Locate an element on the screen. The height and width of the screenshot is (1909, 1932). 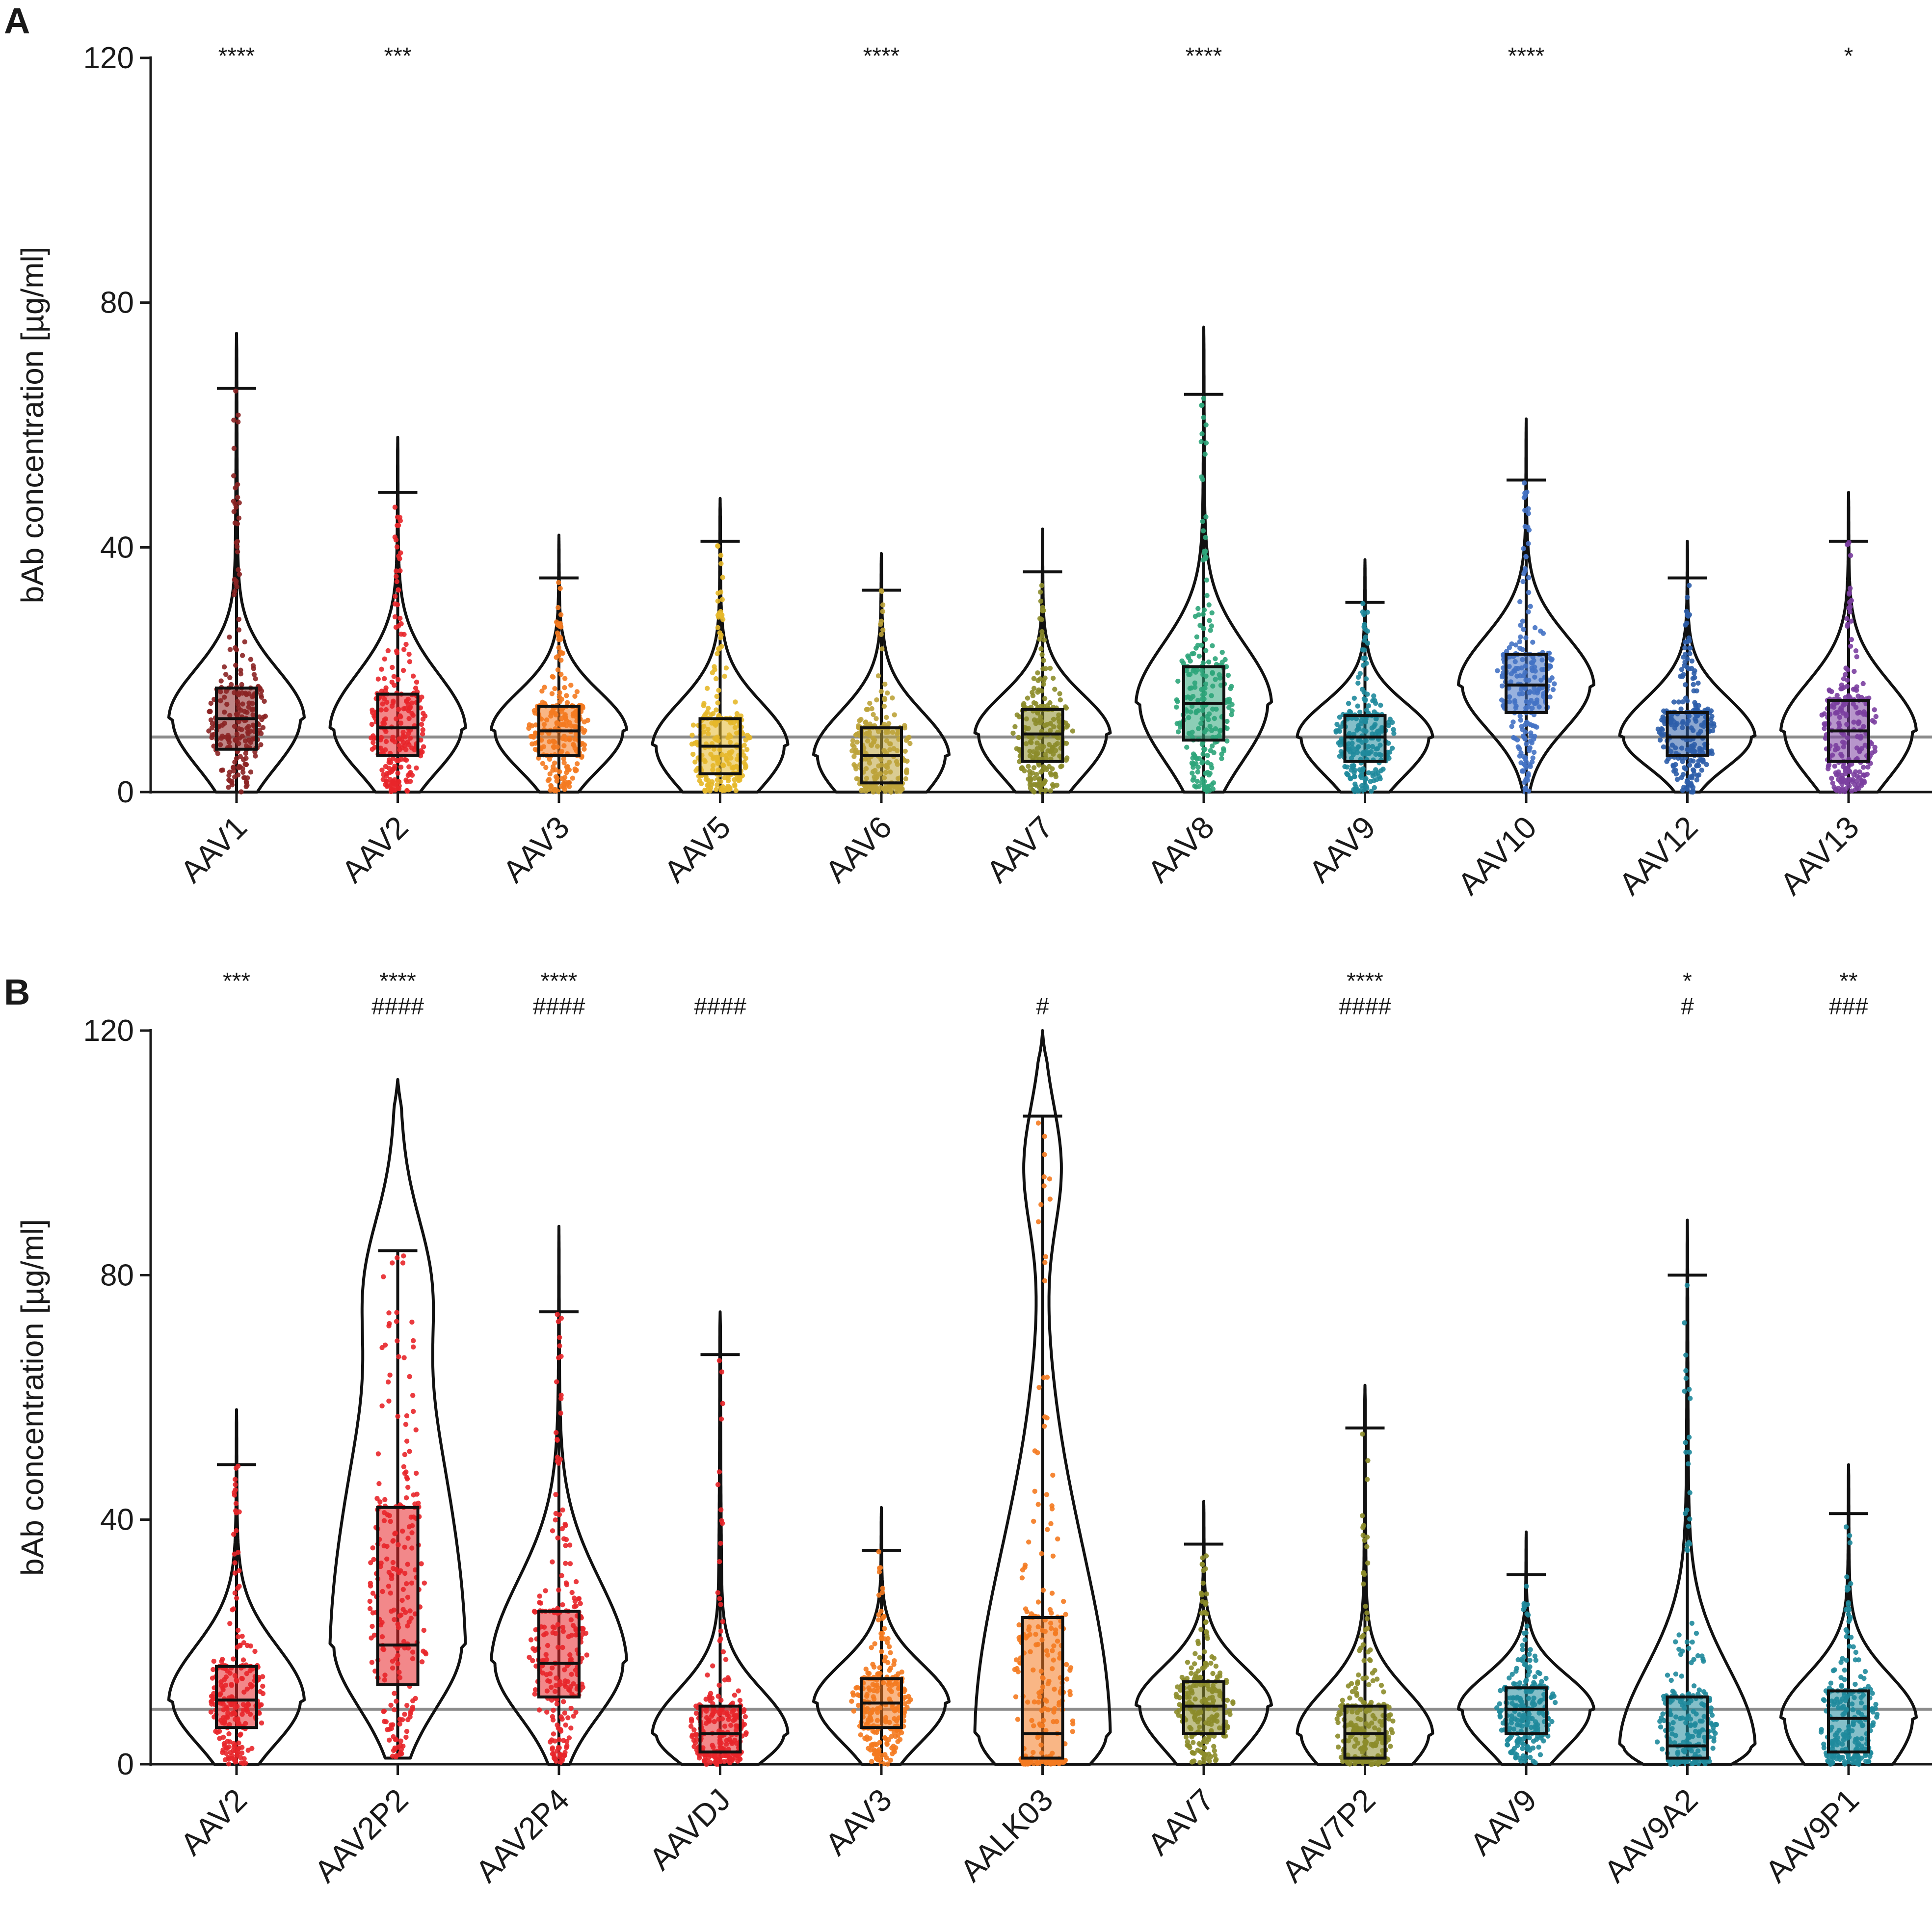
x-tick-label-aav8: AAV8 is located at coordinates (1181, 849).